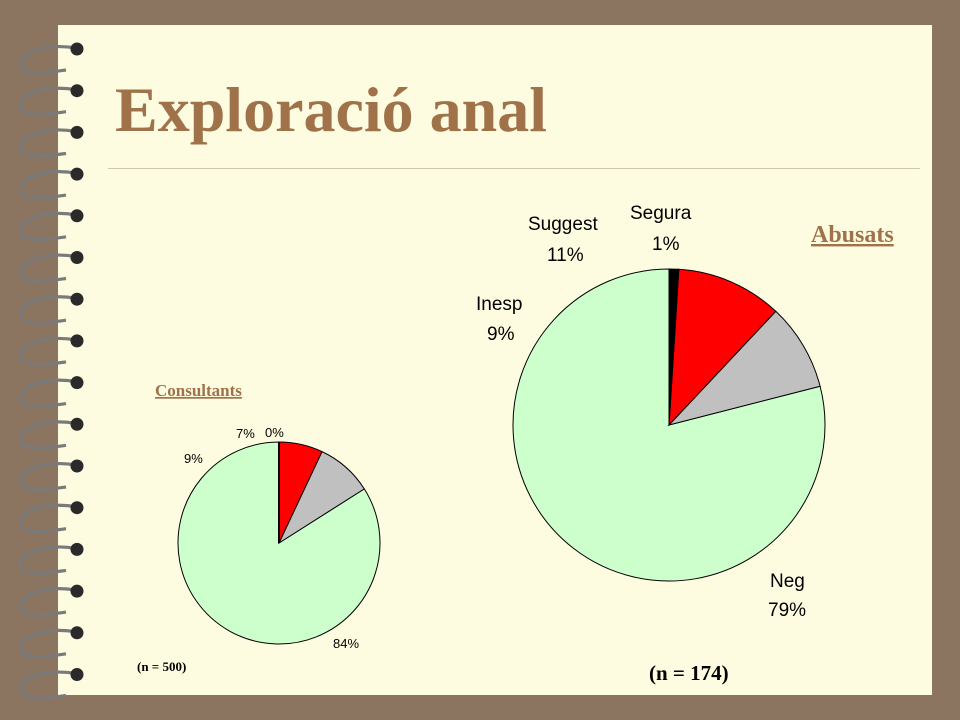 This screenshot has width=960, height=720. Describe the element at coordinates (787, 610) in the screenshot. I see `slice-label-abusats-neg: 79%` at that location.